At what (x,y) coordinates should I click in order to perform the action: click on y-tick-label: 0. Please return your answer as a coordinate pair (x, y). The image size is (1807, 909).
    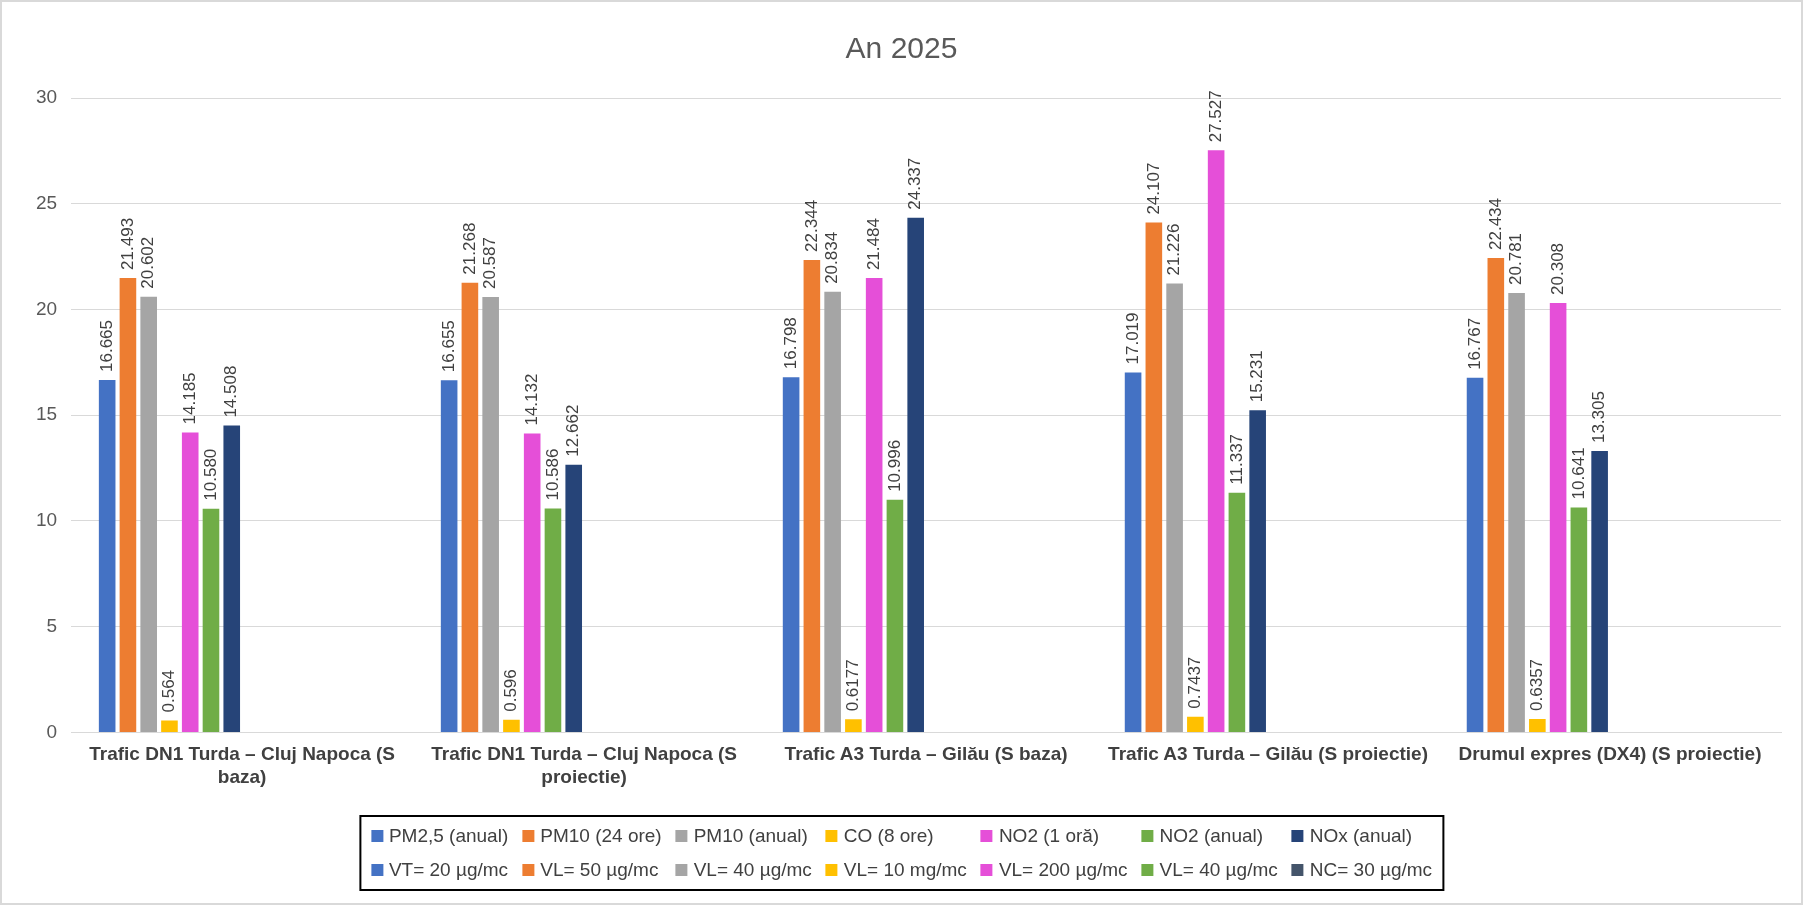
    Looking at the image, I should click on (52, 731).